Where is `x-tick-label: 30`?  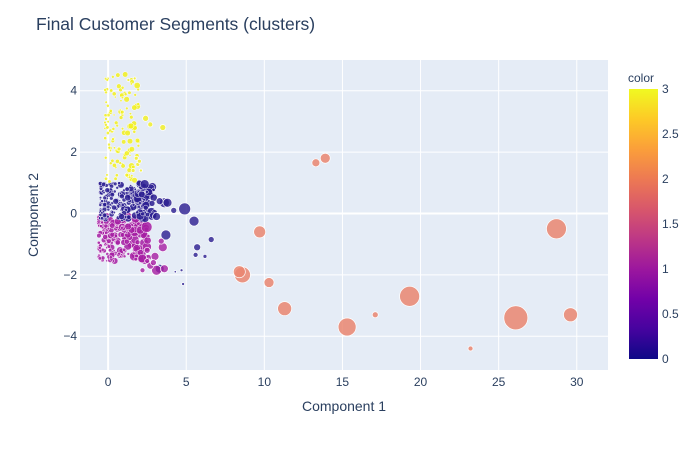
x-tick-label: 30 is located at coordinates (577, 382).